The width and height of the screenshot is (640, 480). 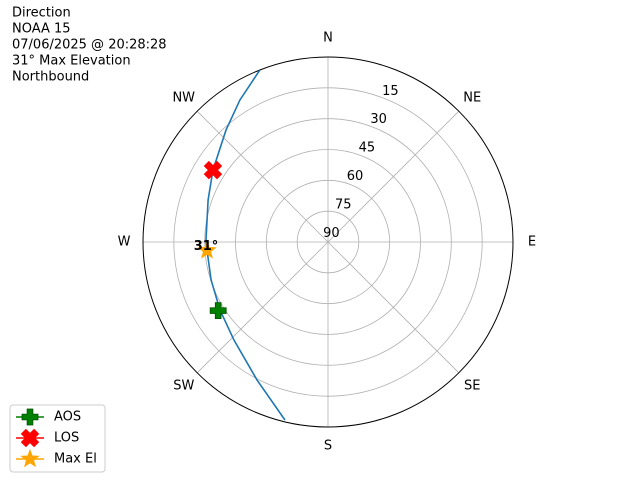 What do you see at coordinates (343, 205) in the screenshot?
I see `r-tick-label: 75` at bounding box center [343, 205].